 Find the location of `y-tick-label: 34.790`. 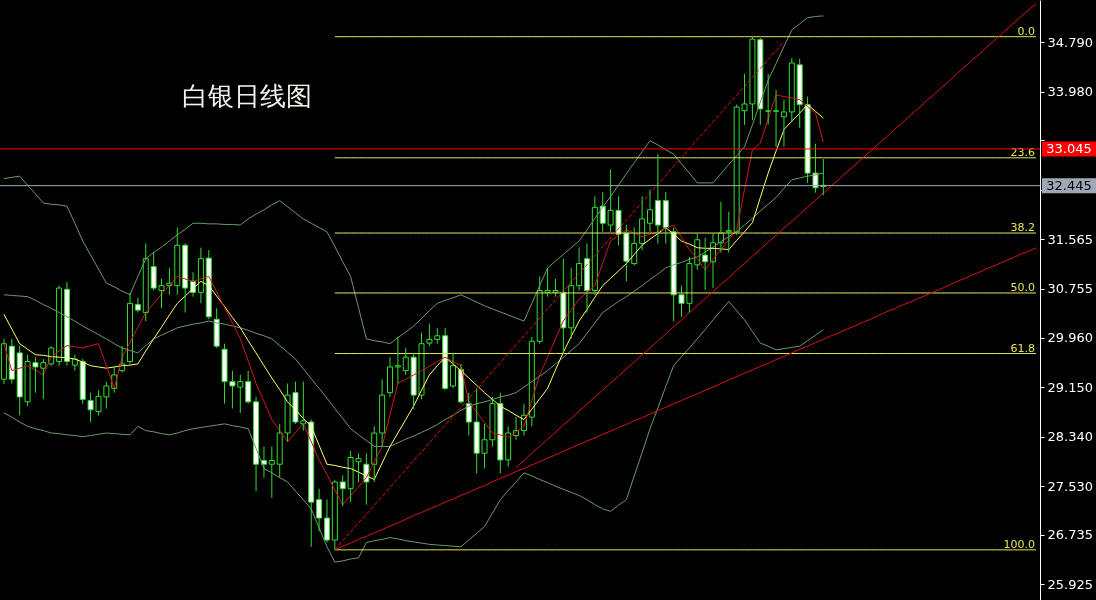

y-tick-label: 34.790 is located at coordinates (1070, 42).